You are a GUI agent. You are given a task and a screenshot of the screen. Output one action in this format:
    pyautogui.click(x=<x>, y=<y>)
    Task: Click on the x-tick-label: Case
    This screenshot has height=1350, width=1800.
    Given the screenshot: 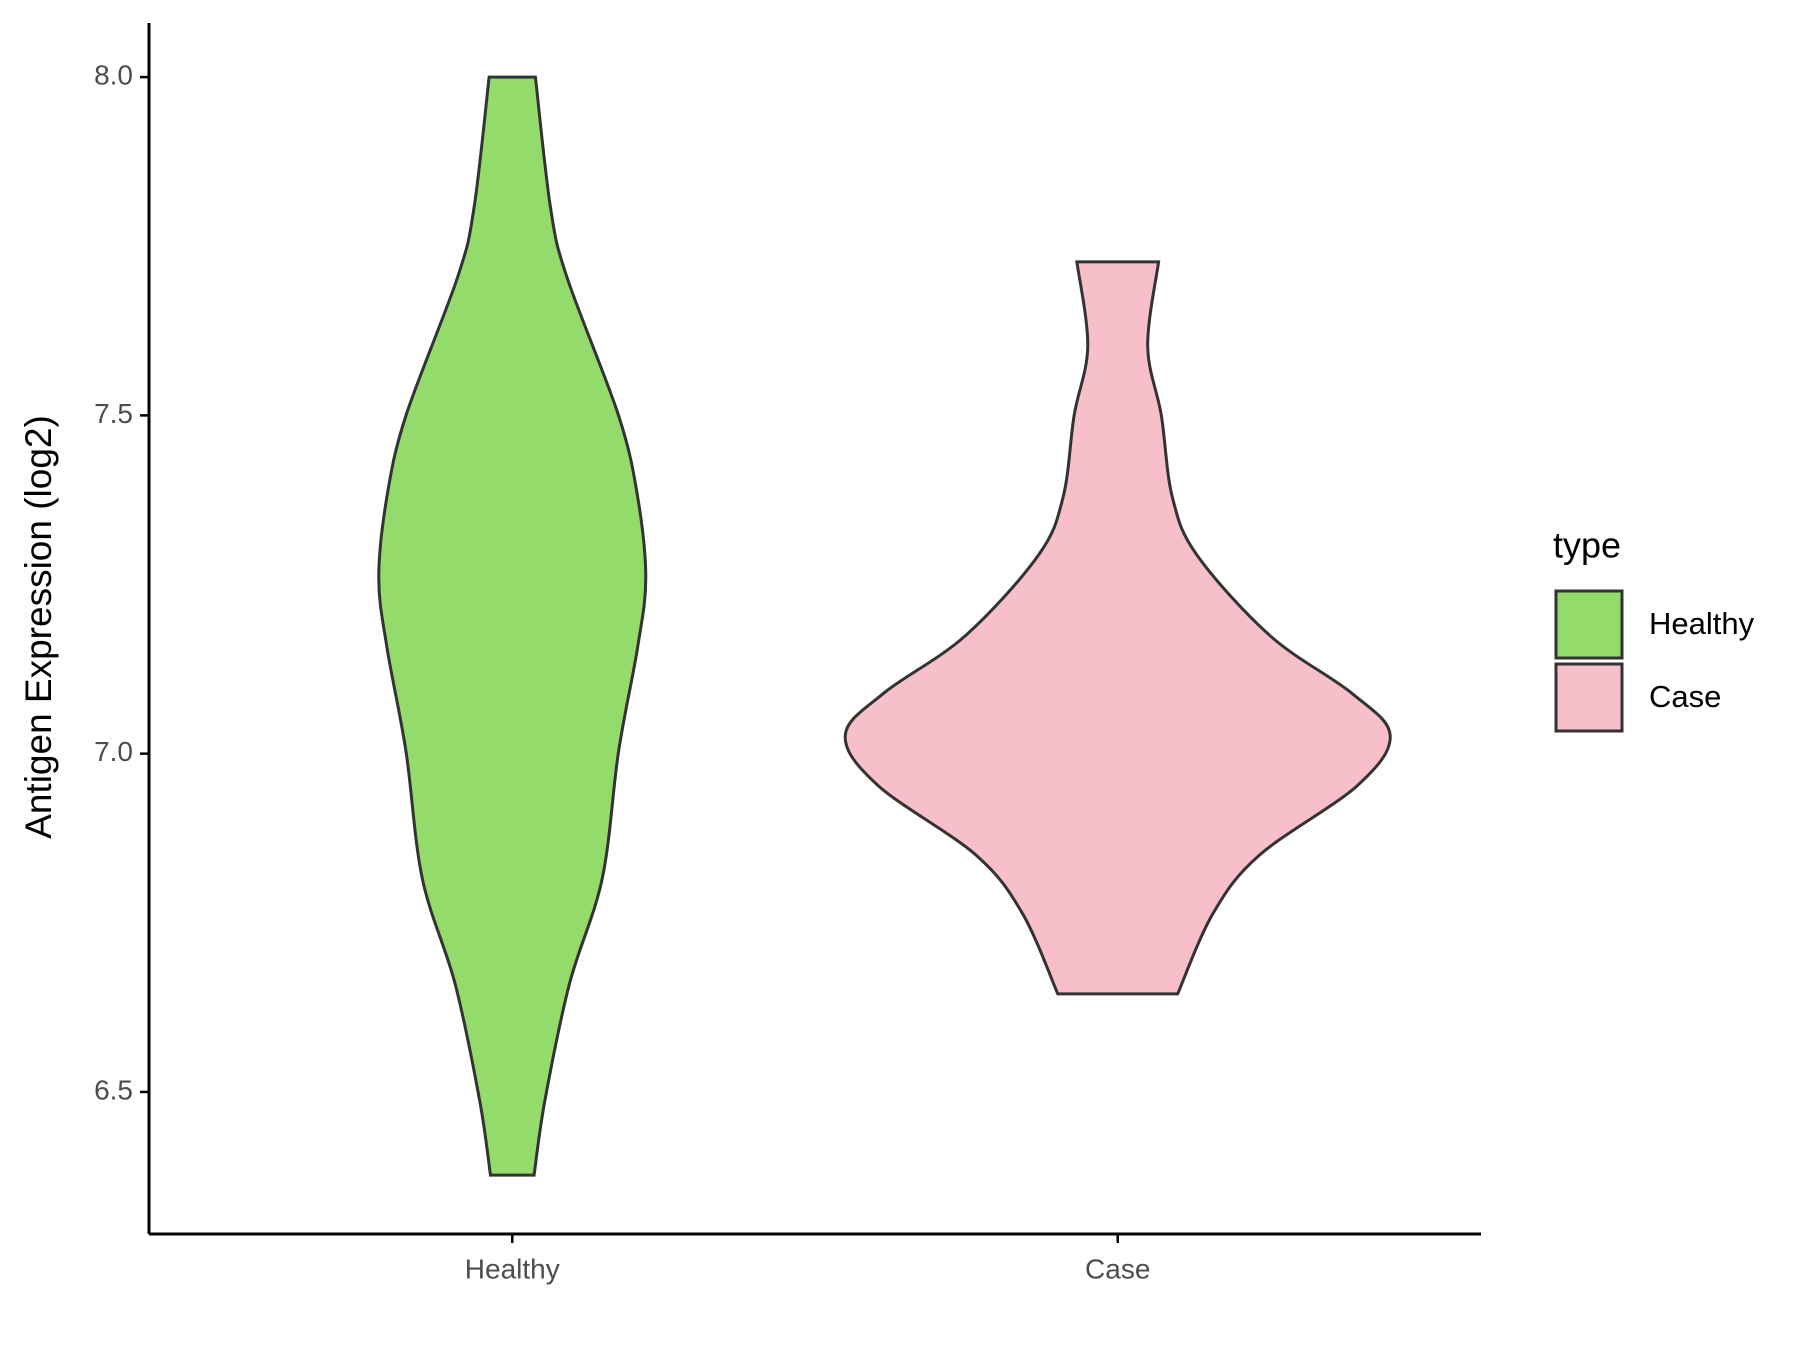 What is the action you would take?
    pyautogui.click(x=1117, y=1268)
    